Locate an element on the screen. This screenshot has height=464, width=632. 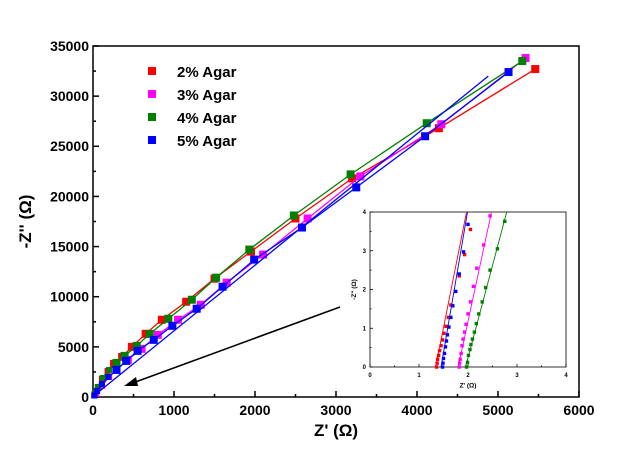
inset-y-tick-label: 3 is located at coordinates (365, 252).